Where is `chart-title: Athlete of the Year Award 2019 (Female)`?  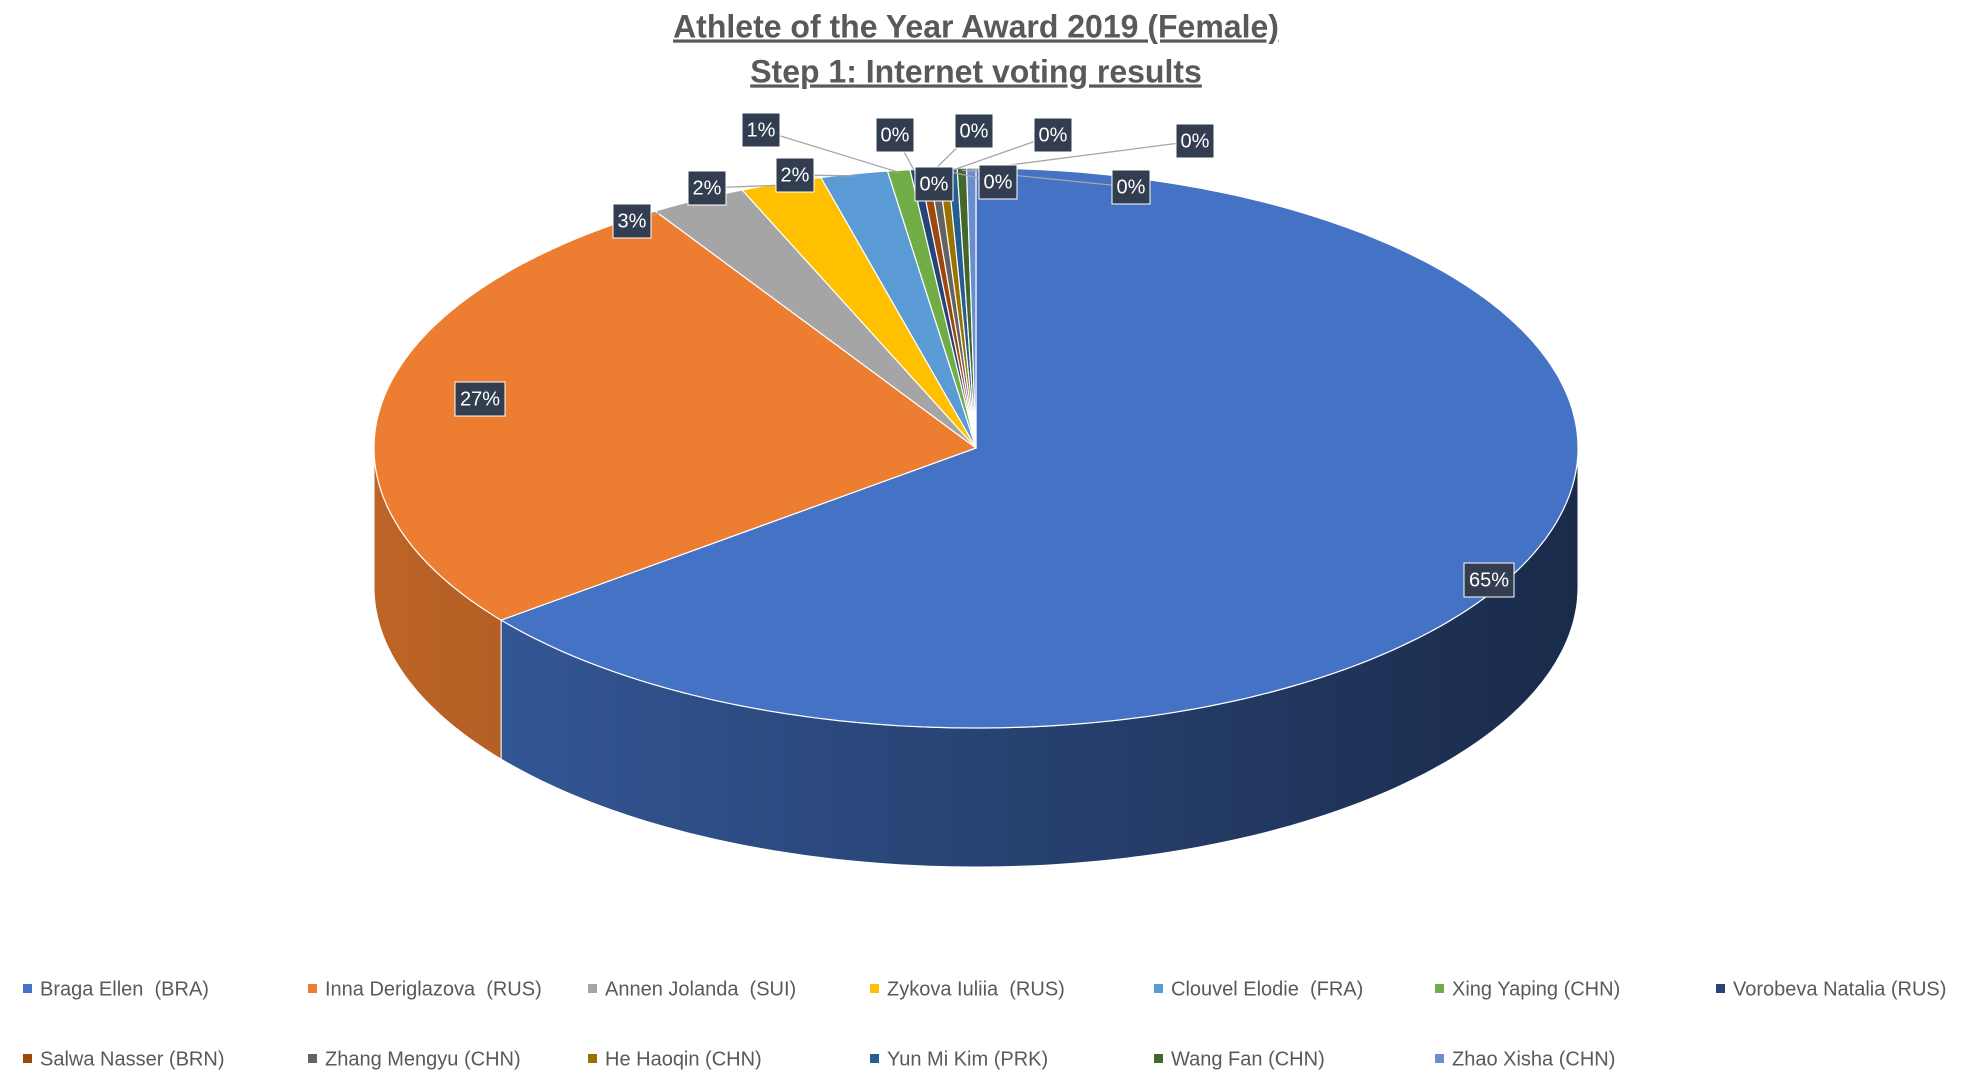
chart-title: Athlete of the Year Award 2019 (Female) is located at coordinates (976, 26).